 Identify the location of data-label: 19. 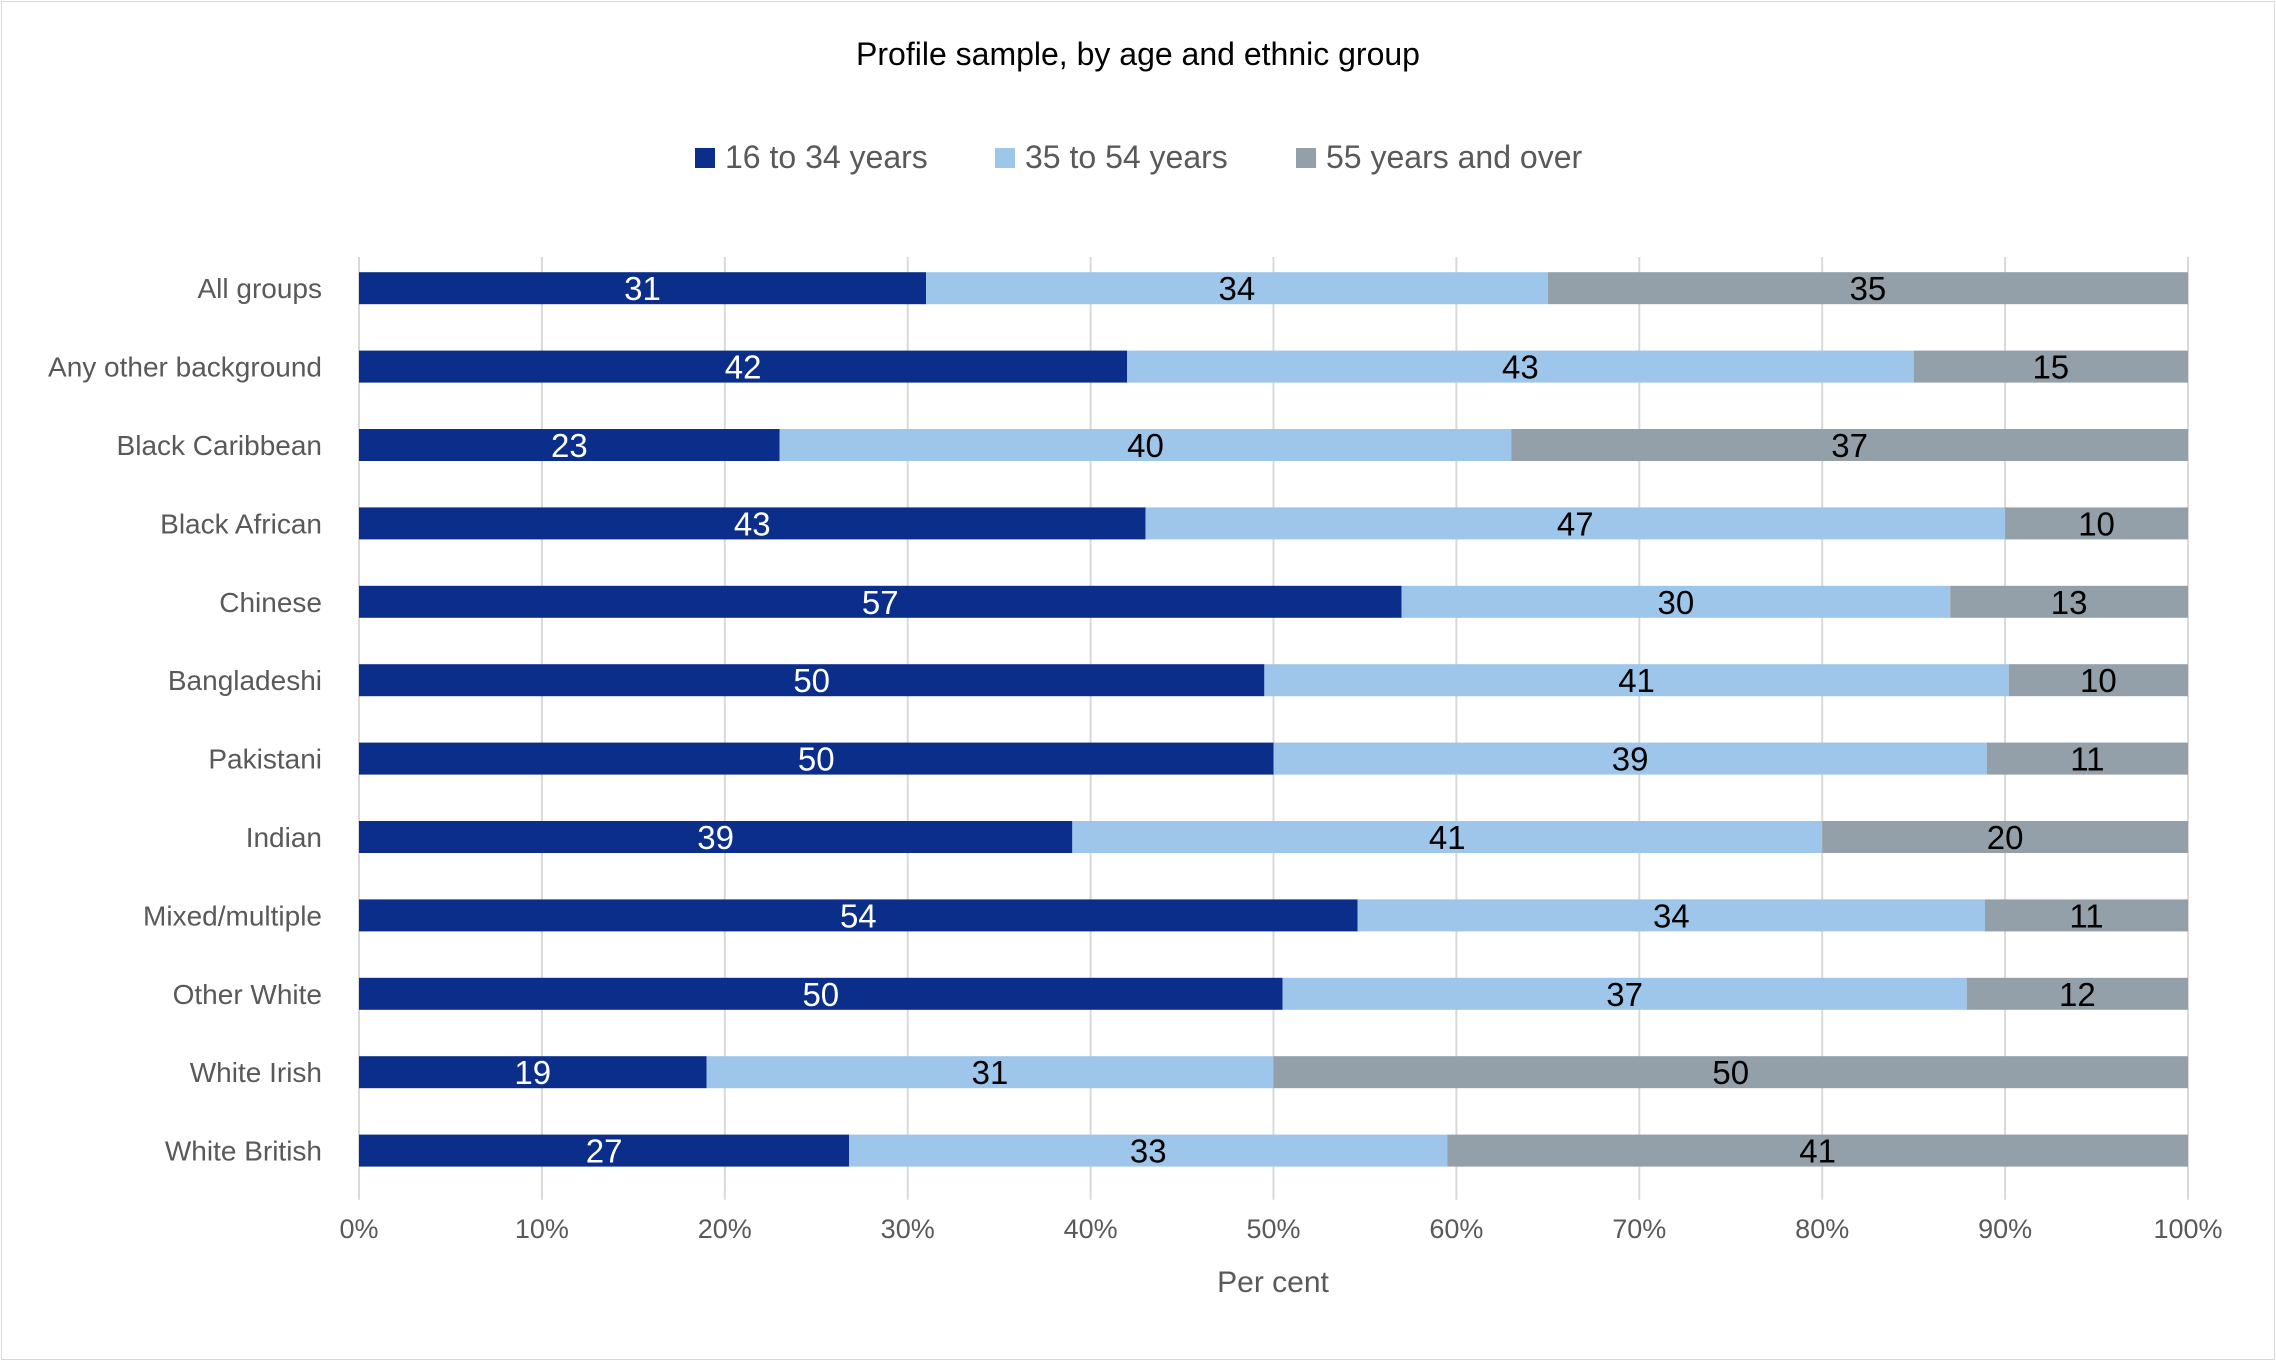
(532, 1072).